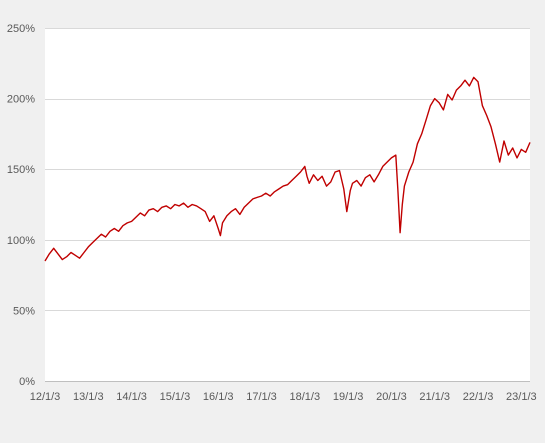 The image size is (545, 443). Describe the element at coordinates (45, 397) in the screenshot. I see `x-tick-label: 12/1/3` at that location.